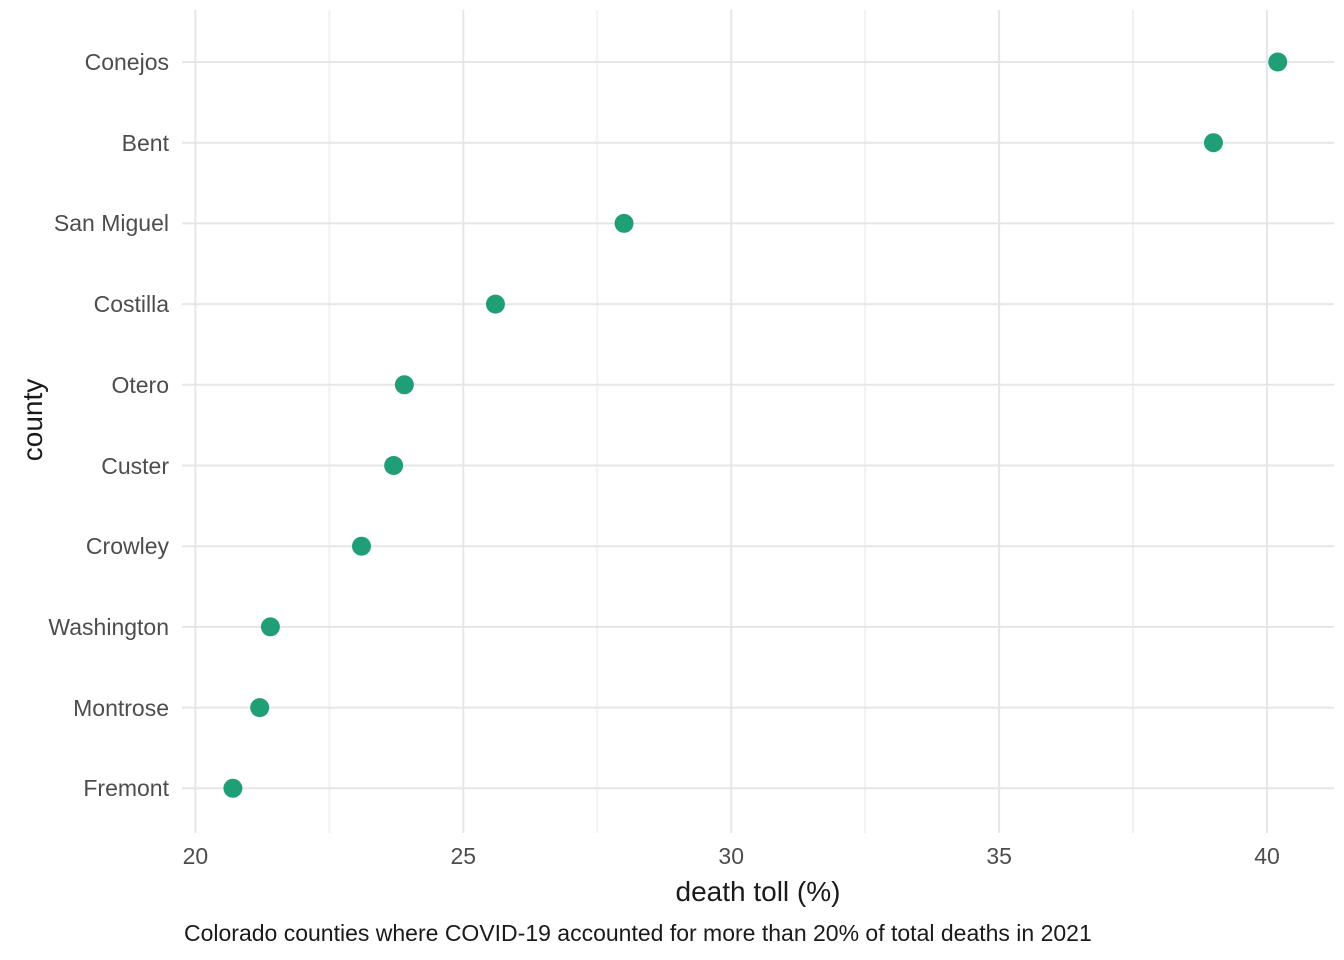 The width and height of the screenshot is (1344, 960). What do you see at coordinates (233, 788) in the screenshot?
I see `data-point-fremont` at bounding box center [233, 788].